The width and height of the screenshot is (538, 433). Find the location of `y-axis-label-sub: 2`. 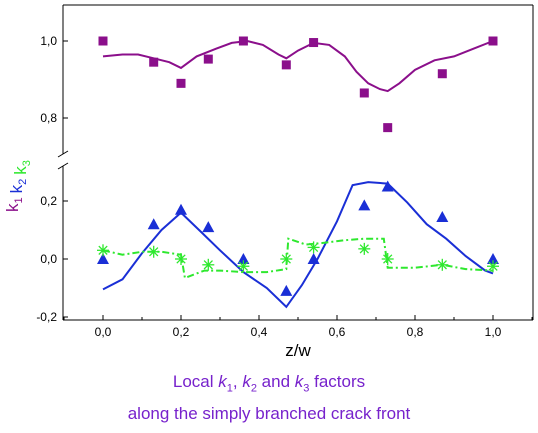

y-axis-label-sub: 2 is located at coordinates (23, 182).